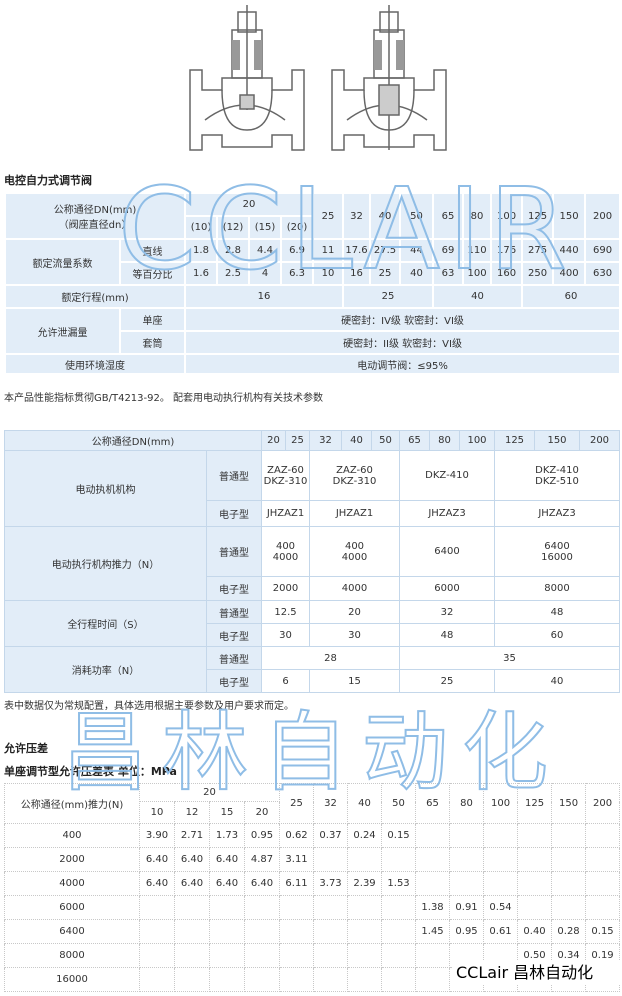 The width and height of the screenshot is (622, 996). I want to click on cell: 110, so click(477, 250).